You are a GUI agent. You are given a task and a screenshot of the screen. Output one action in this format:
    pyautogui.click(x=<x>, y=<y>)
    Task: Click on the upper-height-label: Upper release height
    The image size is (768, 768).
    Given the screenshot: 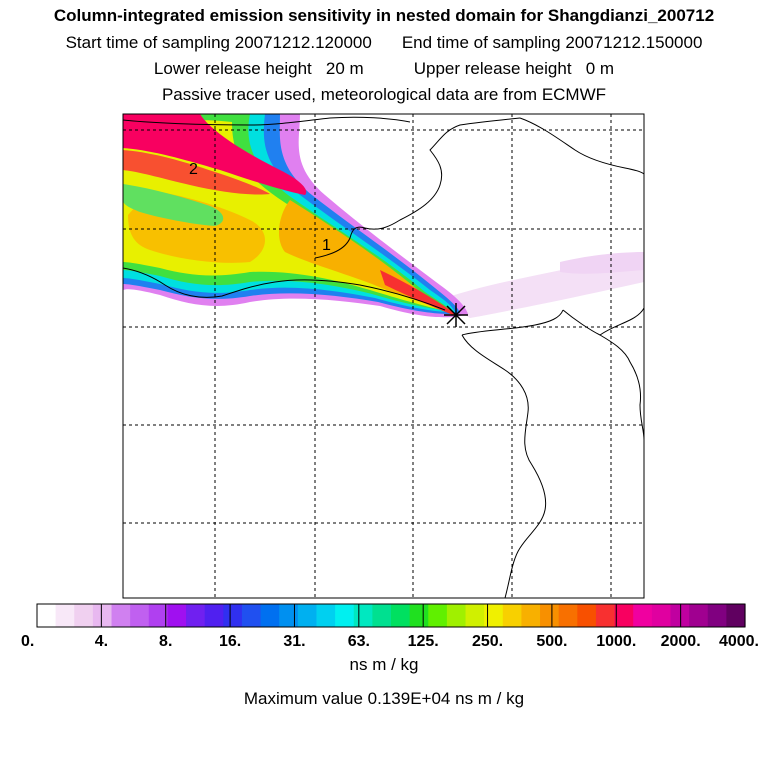 What is the action you would take?
    pyautogui.click(x=492, y=68)
    